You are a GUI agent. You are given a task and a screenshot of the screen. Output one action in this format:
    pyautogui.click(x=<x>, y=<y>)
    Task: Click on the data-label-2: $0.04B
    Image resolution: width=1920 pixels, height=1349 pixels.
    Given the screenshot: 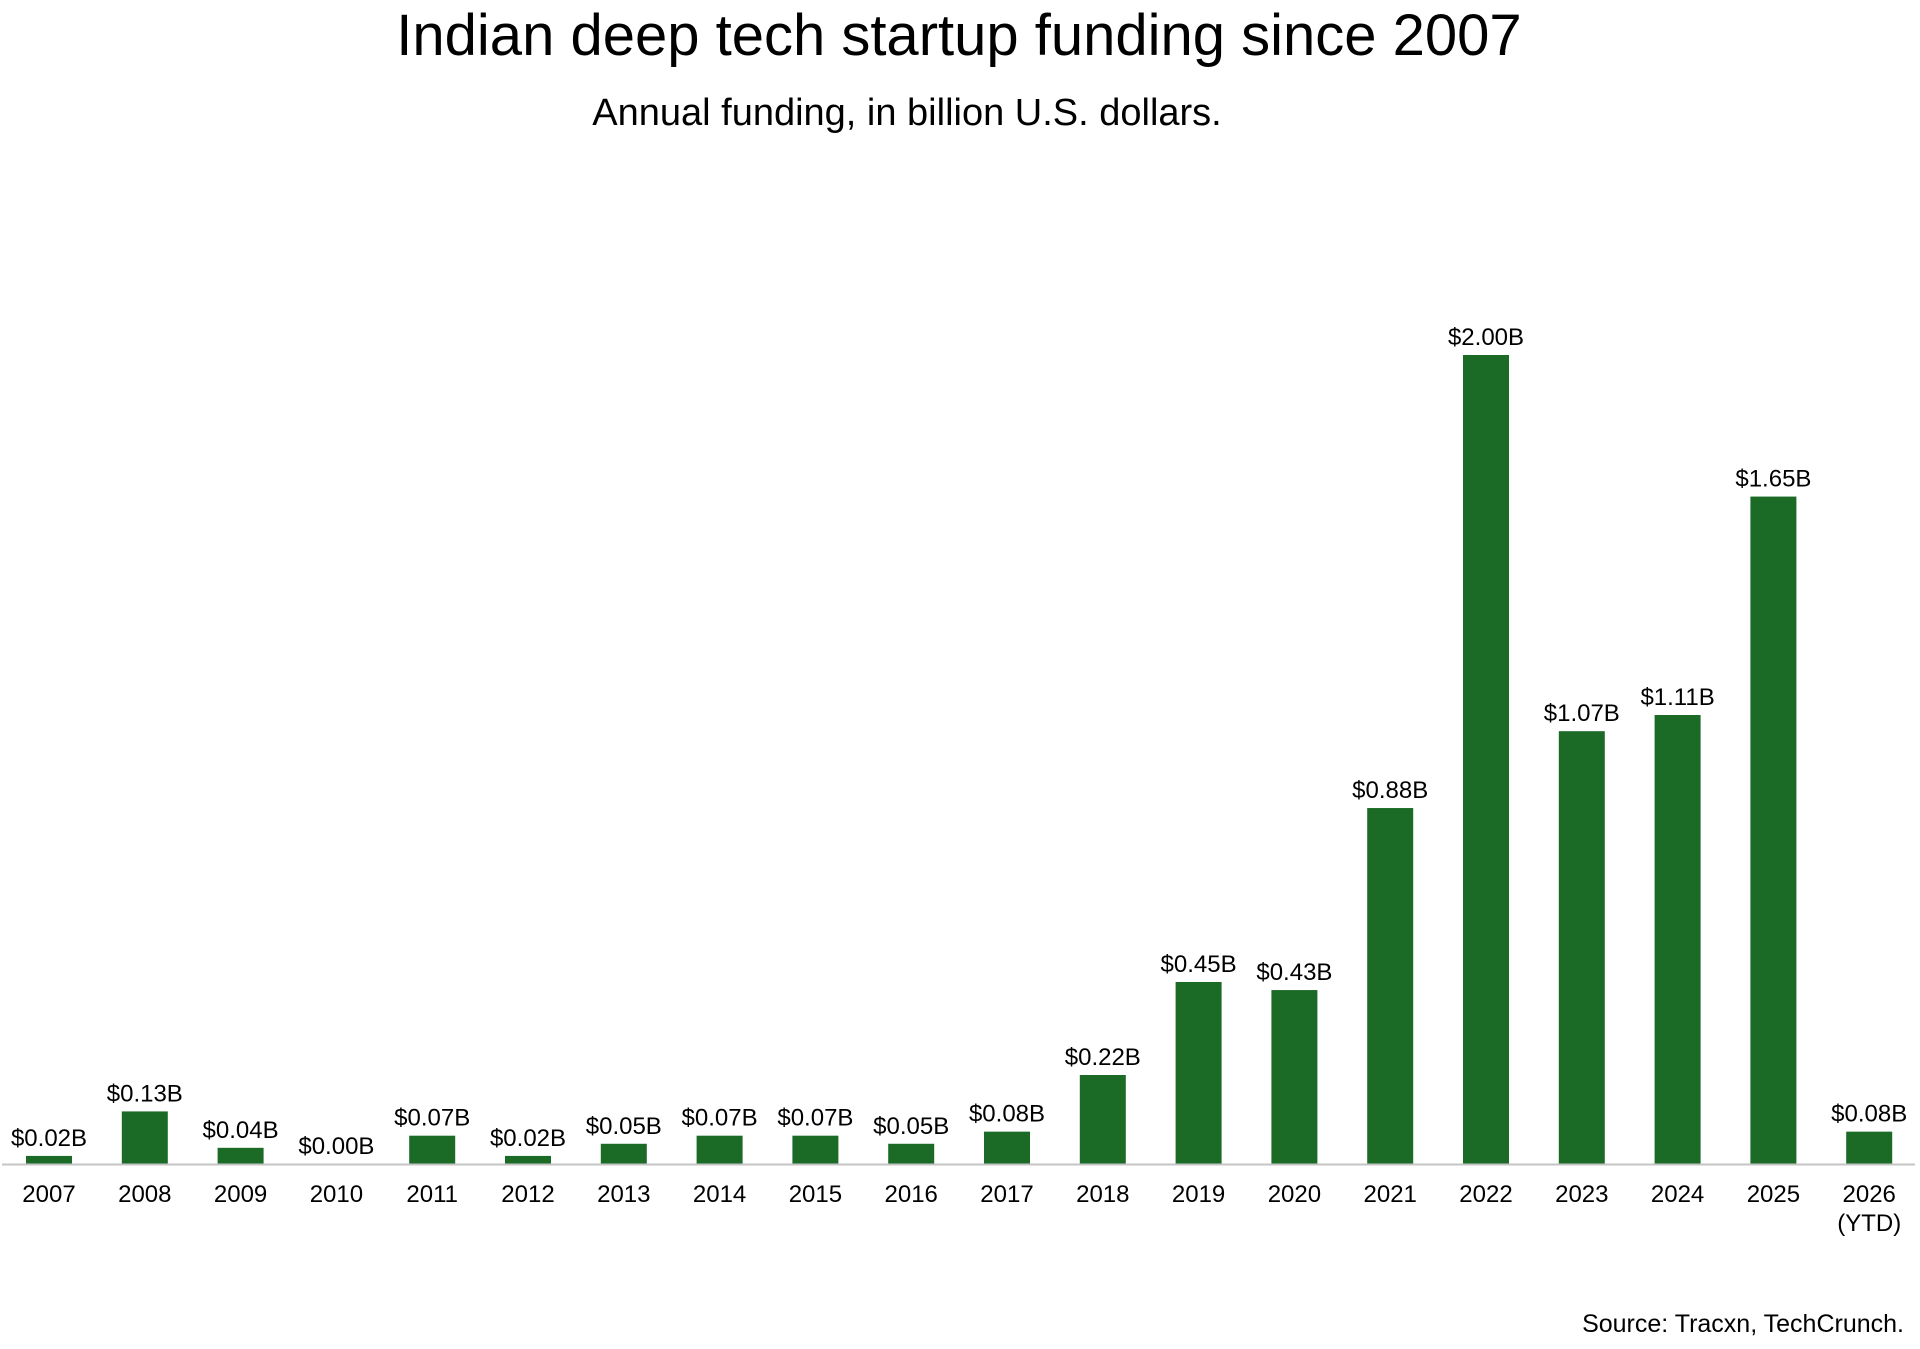 What is the action you would take?
    pyautogui.click(x=241, y=1130)
    